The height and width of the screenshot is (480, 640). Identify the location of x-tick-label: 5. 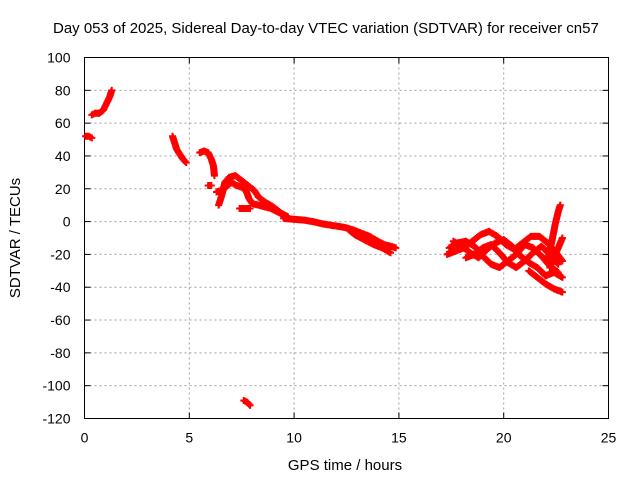
(189, 438).